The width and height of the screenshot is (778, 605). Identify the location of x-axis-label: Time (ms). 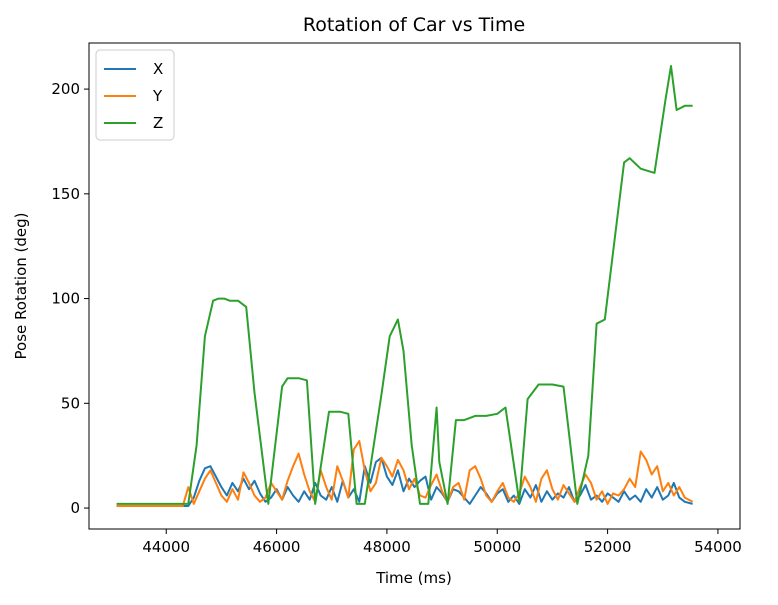
(413, 578).